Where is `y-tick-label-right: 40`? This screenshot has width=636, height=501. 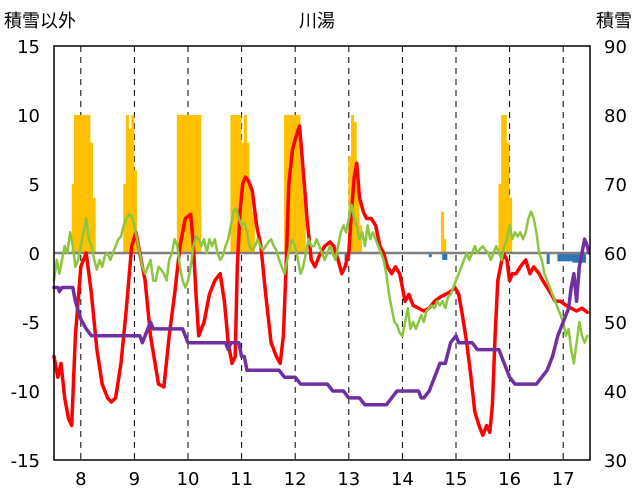 y-tick-label-right: 40 is located at coordinates (615, 392).